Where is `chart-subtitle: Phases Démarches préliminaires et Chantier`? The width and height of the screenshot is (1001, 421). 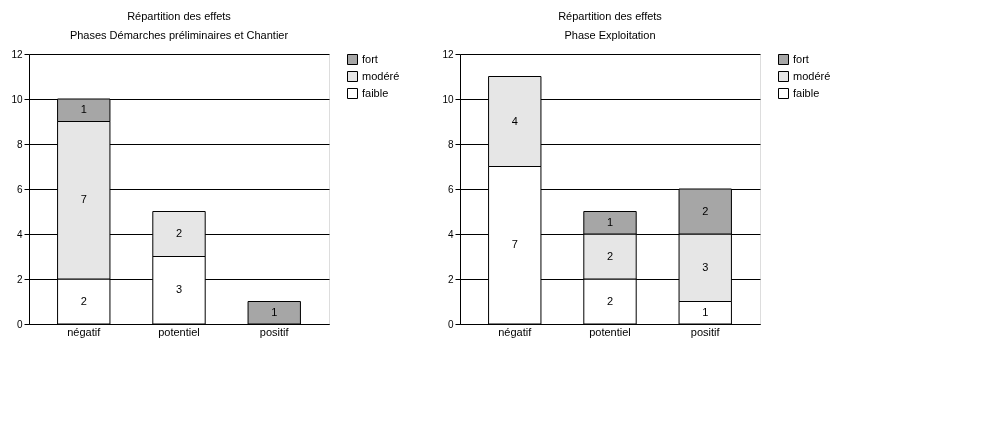 chart-subtitle: Phases Démarches préliminaires et Chantier is located at coordinates (179, 35).